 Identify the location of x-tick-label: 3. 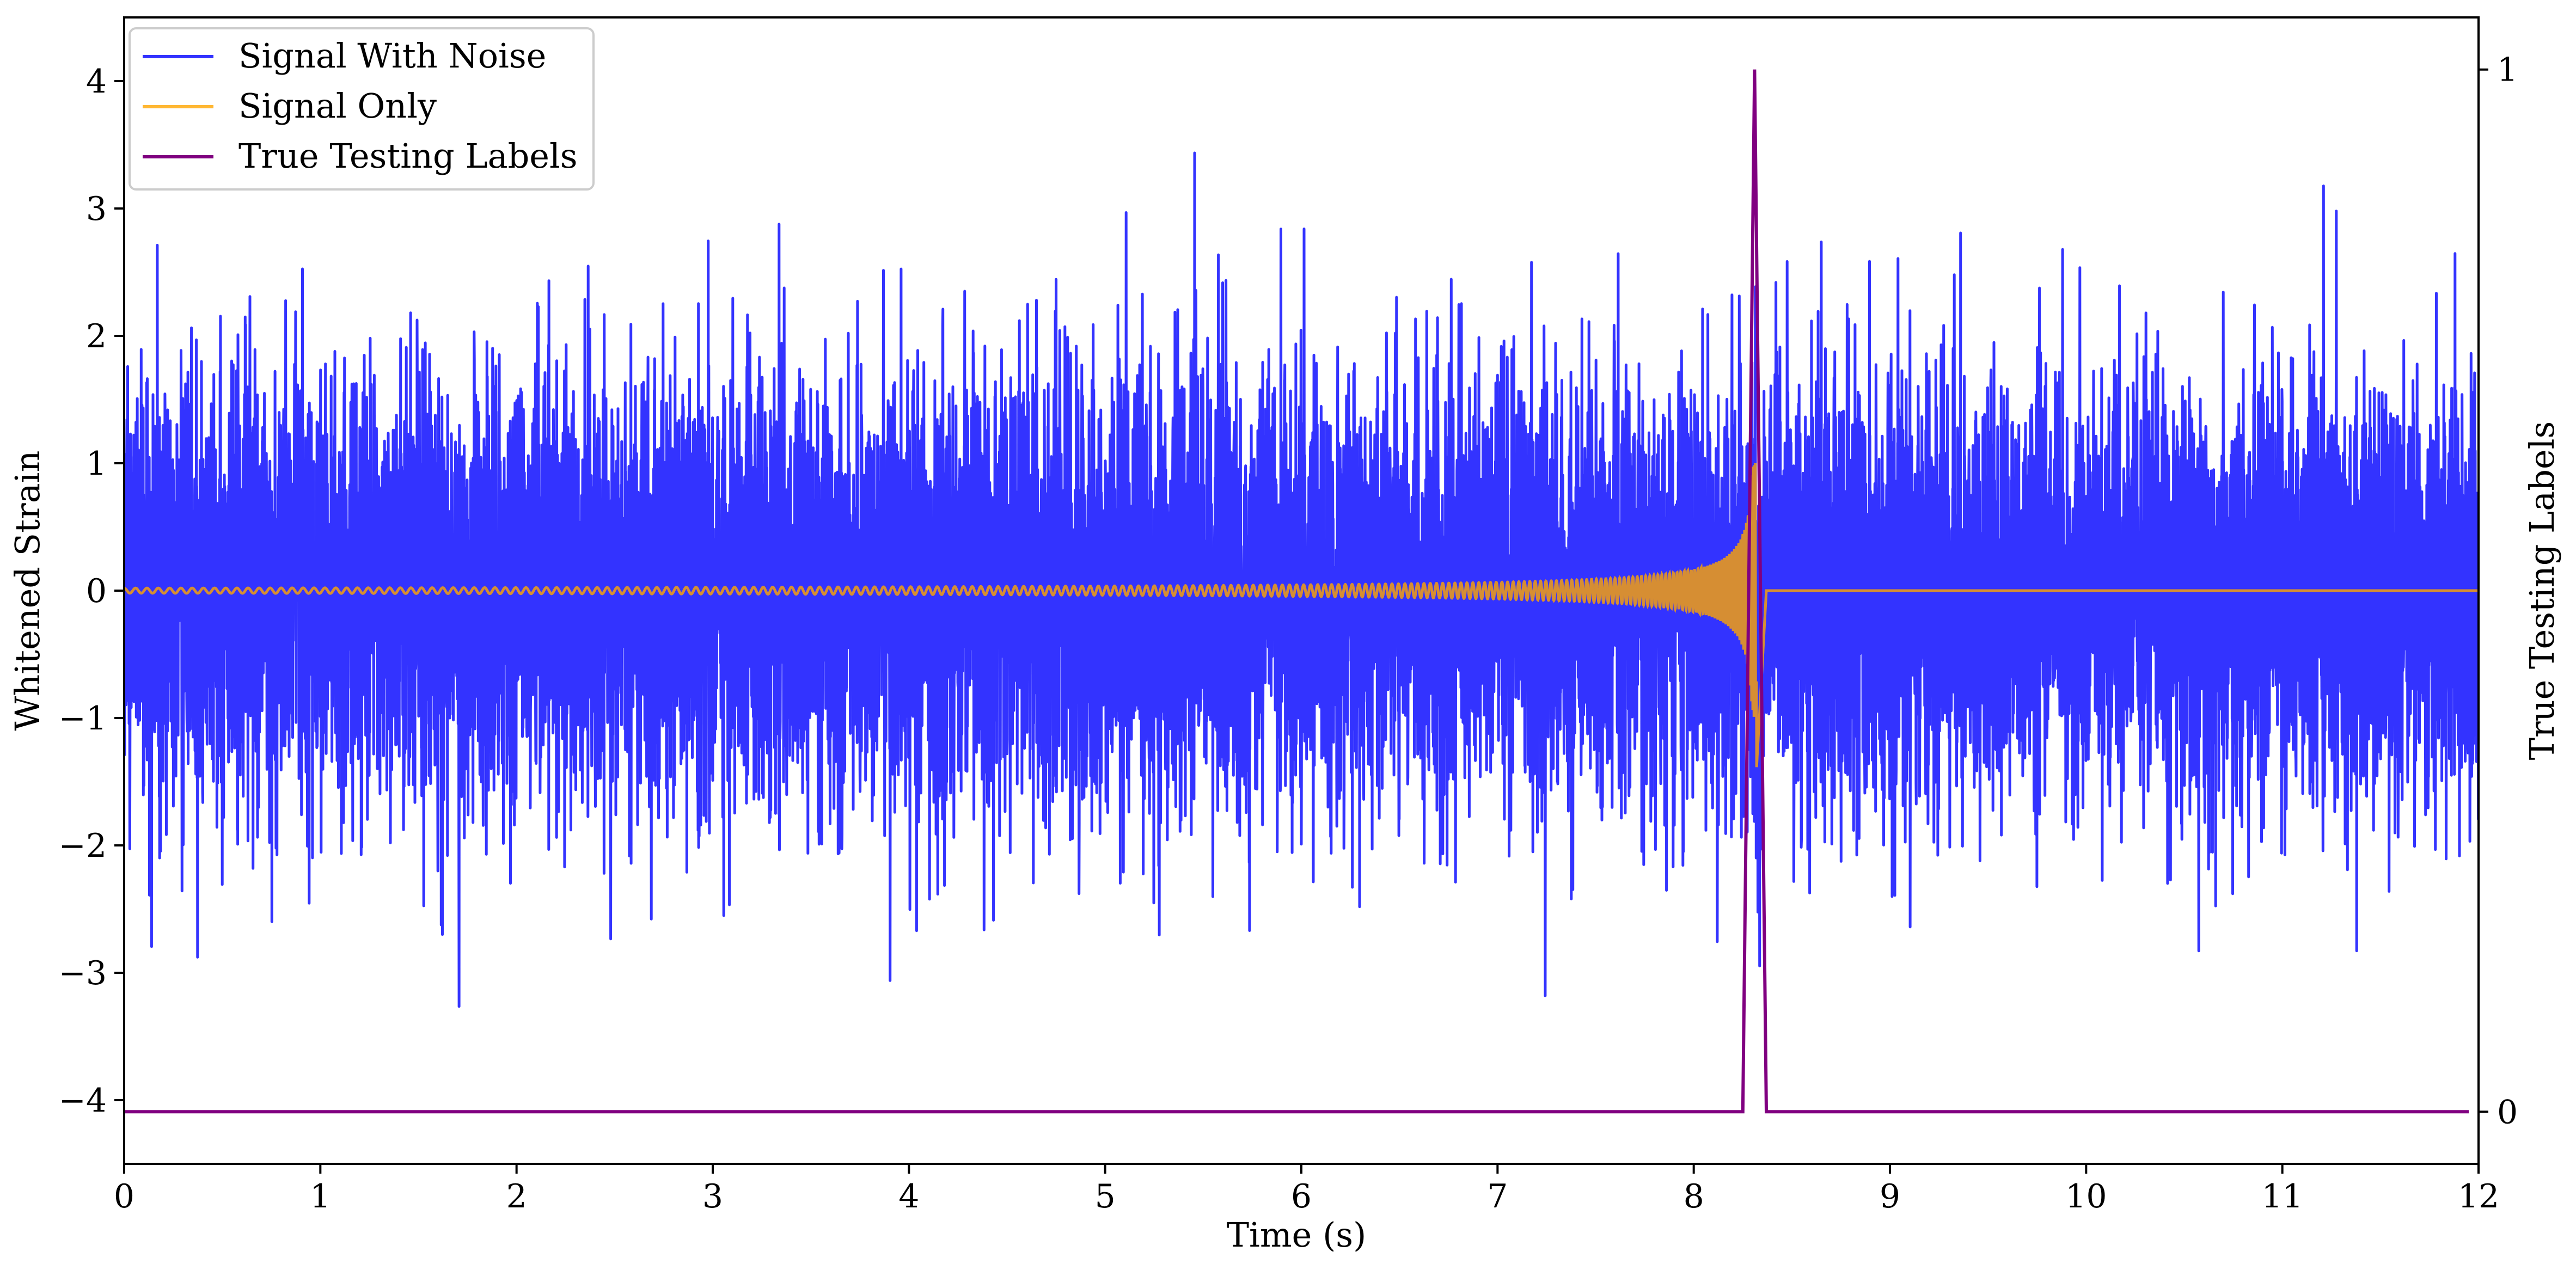
(712, 1196).